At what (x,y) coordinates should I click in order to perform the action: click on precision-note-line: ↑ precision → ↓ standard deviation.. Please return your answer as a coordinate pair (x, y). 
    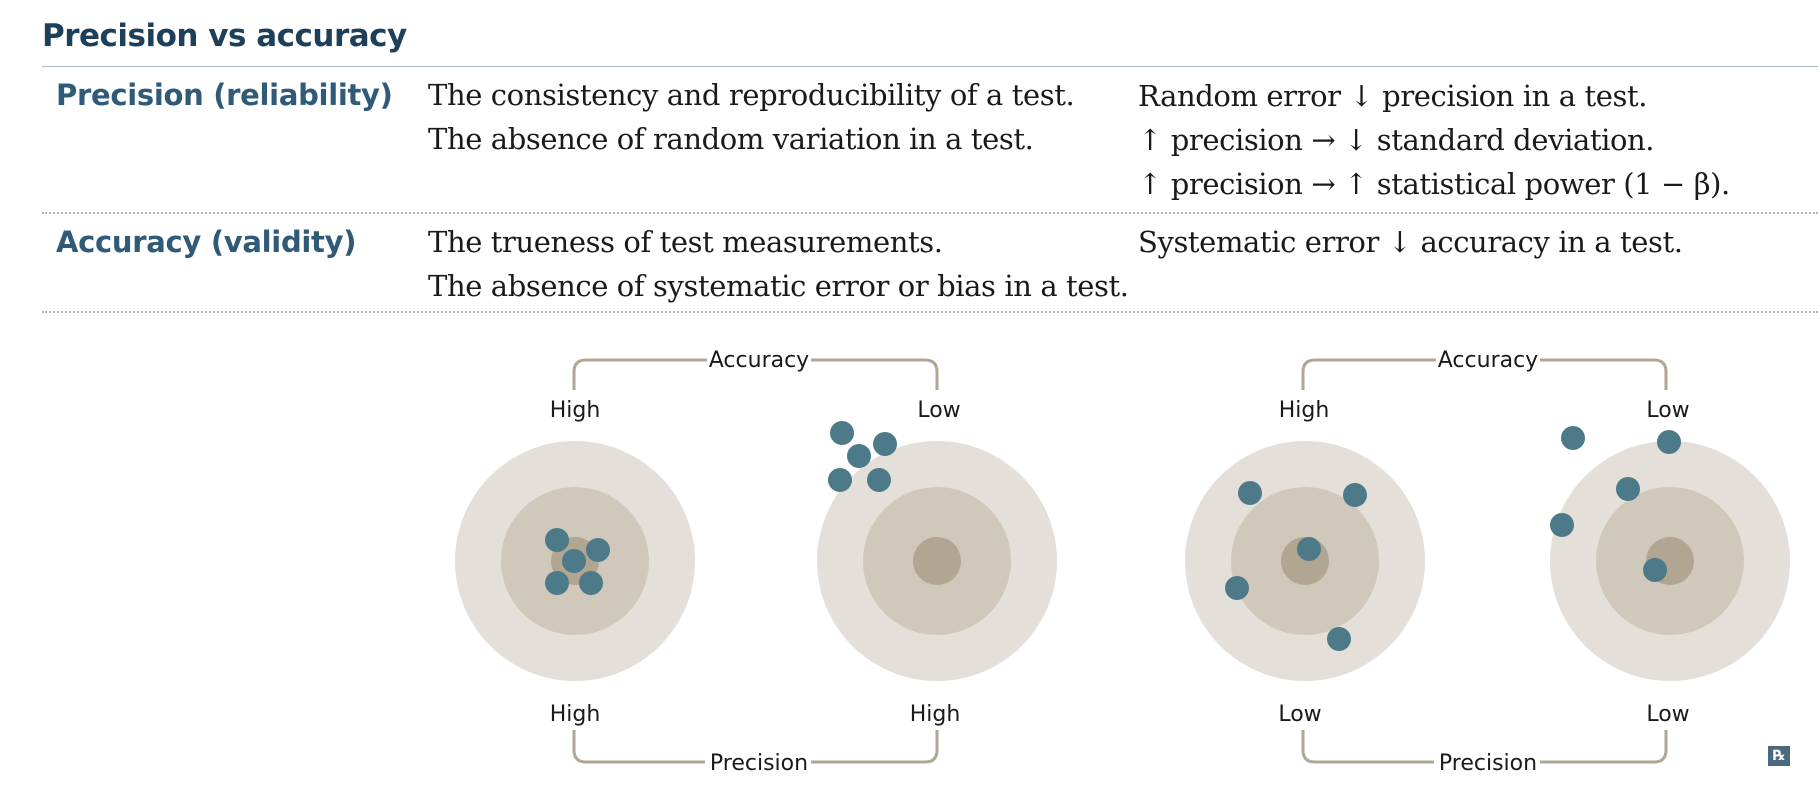
    Looking at the image, I should click on (1396, 140).